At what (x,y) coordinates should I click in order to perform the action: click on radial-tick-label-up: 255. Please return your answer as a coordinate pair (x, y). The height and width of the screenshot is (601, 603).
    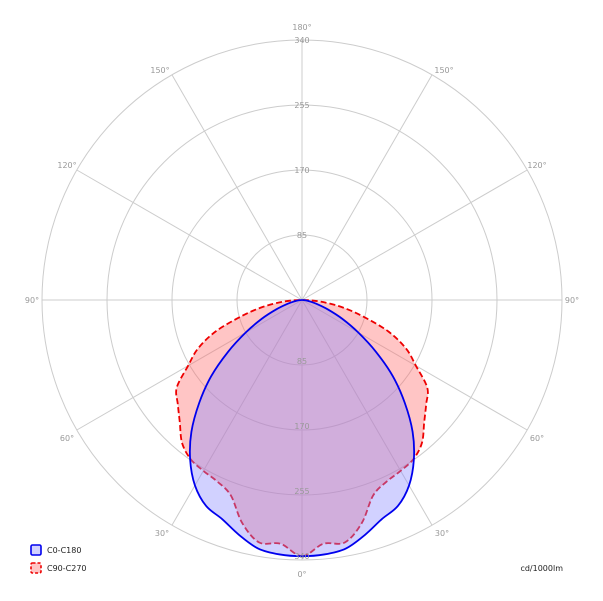
    Looking at the image, I should click on (301, 105).